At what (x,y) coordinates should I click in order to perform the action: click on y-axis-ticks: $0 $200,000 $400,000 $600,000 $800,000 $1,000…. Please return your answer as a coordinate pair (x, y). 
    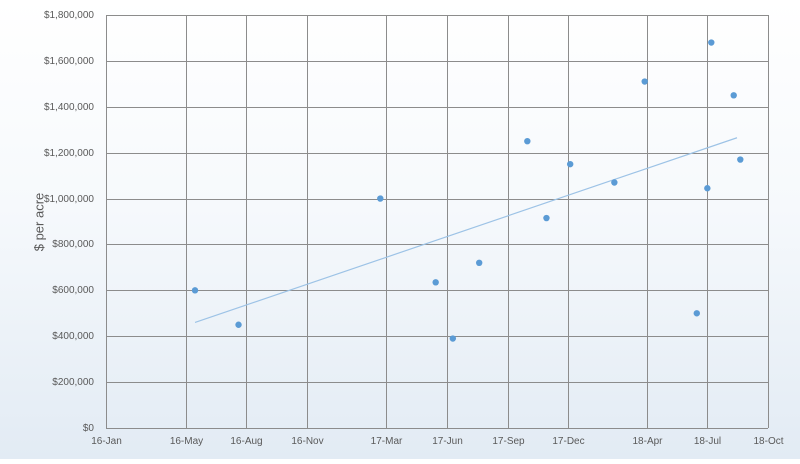
    Looking at the image, I should click on (69, 222).